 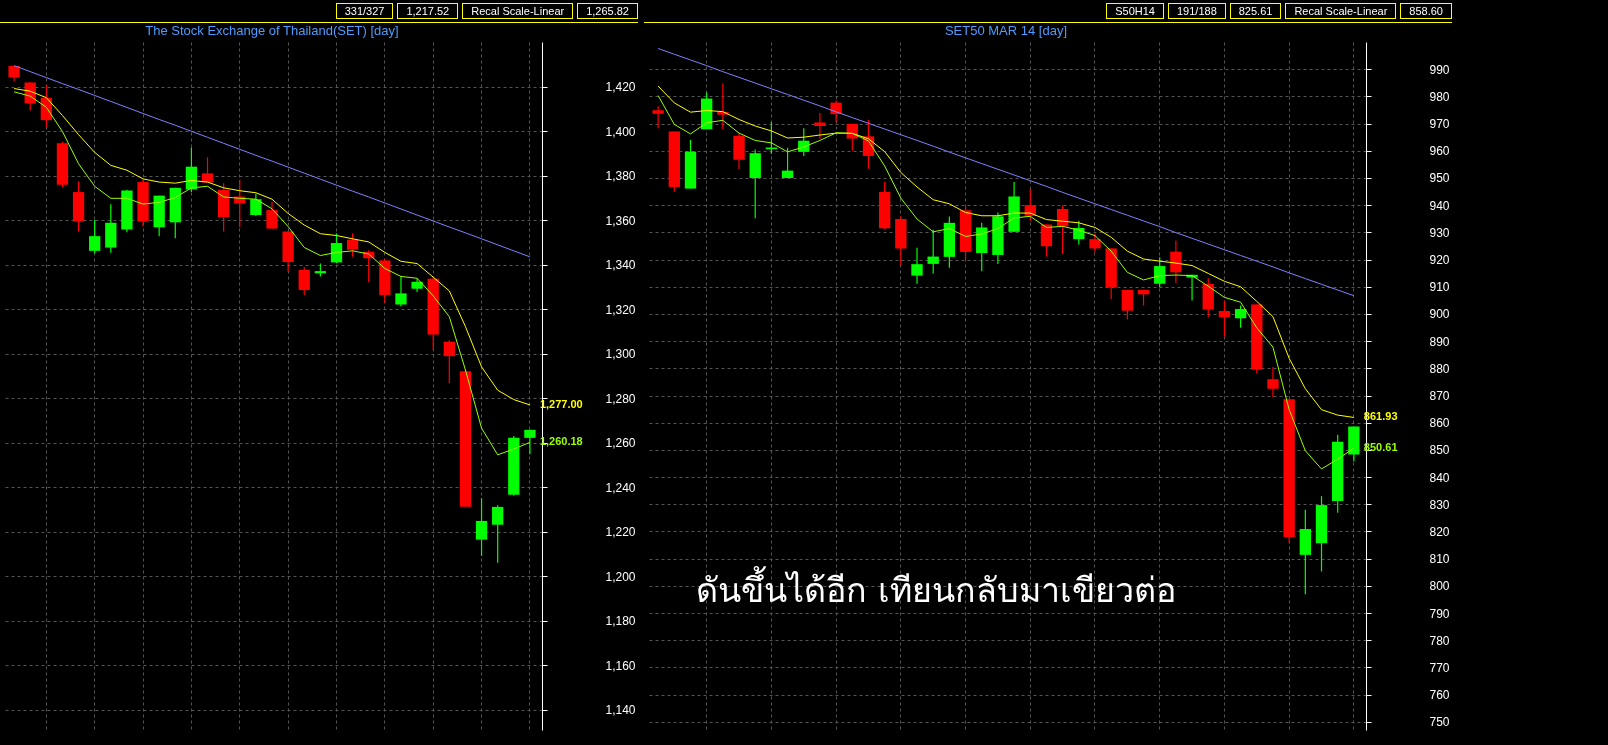 What do you see at coordinates (620, 220) in the screenshot?
I see `y-tick-label: 1,360` at bounding box center [620, 220].